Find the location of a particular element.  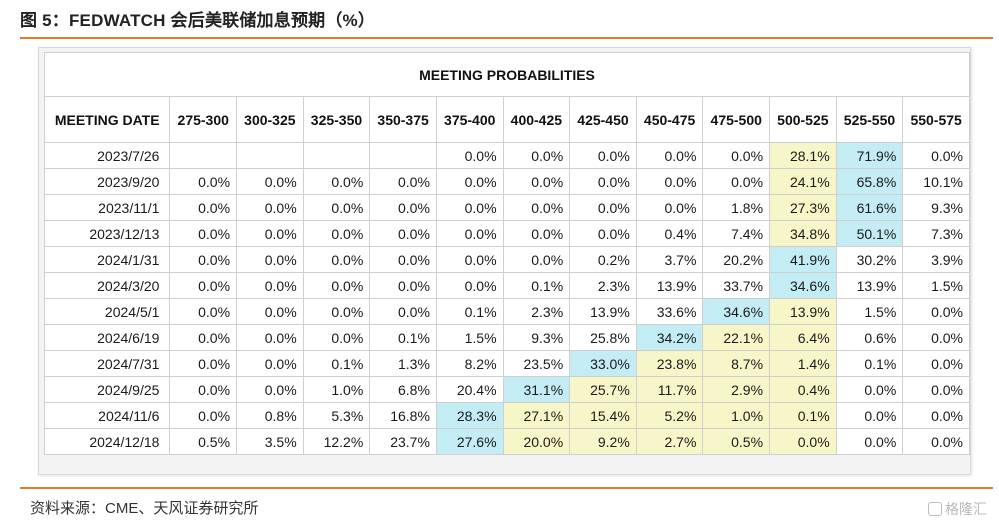

probability-cell: 33.7% is located at coordinates (736, 285).